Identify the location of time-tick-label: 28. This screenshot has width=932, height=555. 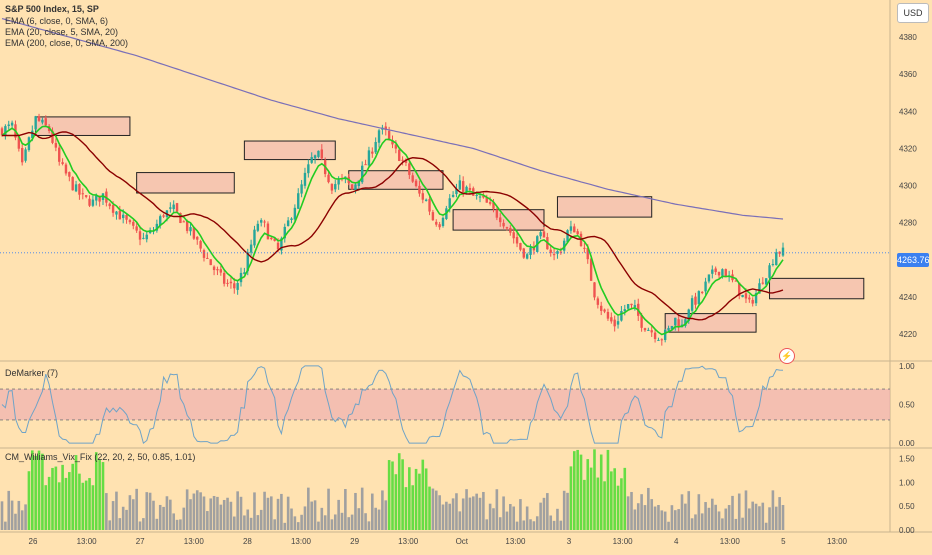
(247, 541).